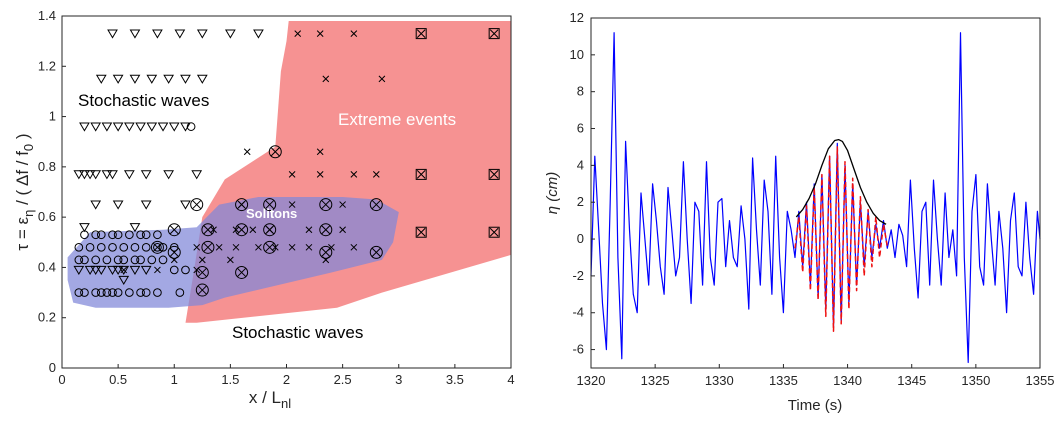 This screenshot has height=421, width=1063. Describe the element at coordinates (52, 191) in the screenshot. I see `left-y-ticks: 0 0.2 0.4 0.6 0.8 1 1.2 1.4` at that location.